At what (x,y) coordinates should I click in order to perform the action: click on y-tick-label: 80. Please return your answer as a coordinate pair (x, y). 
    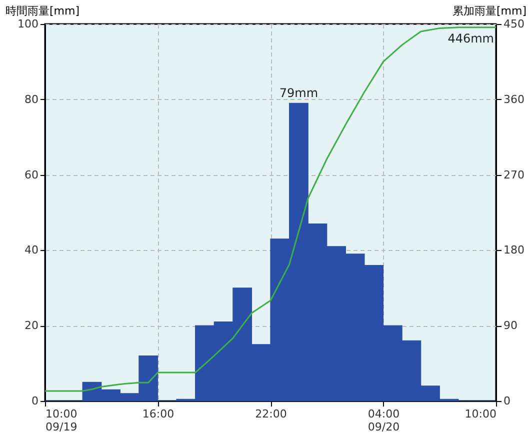
    Looking at the image, I should click on (31, 99).